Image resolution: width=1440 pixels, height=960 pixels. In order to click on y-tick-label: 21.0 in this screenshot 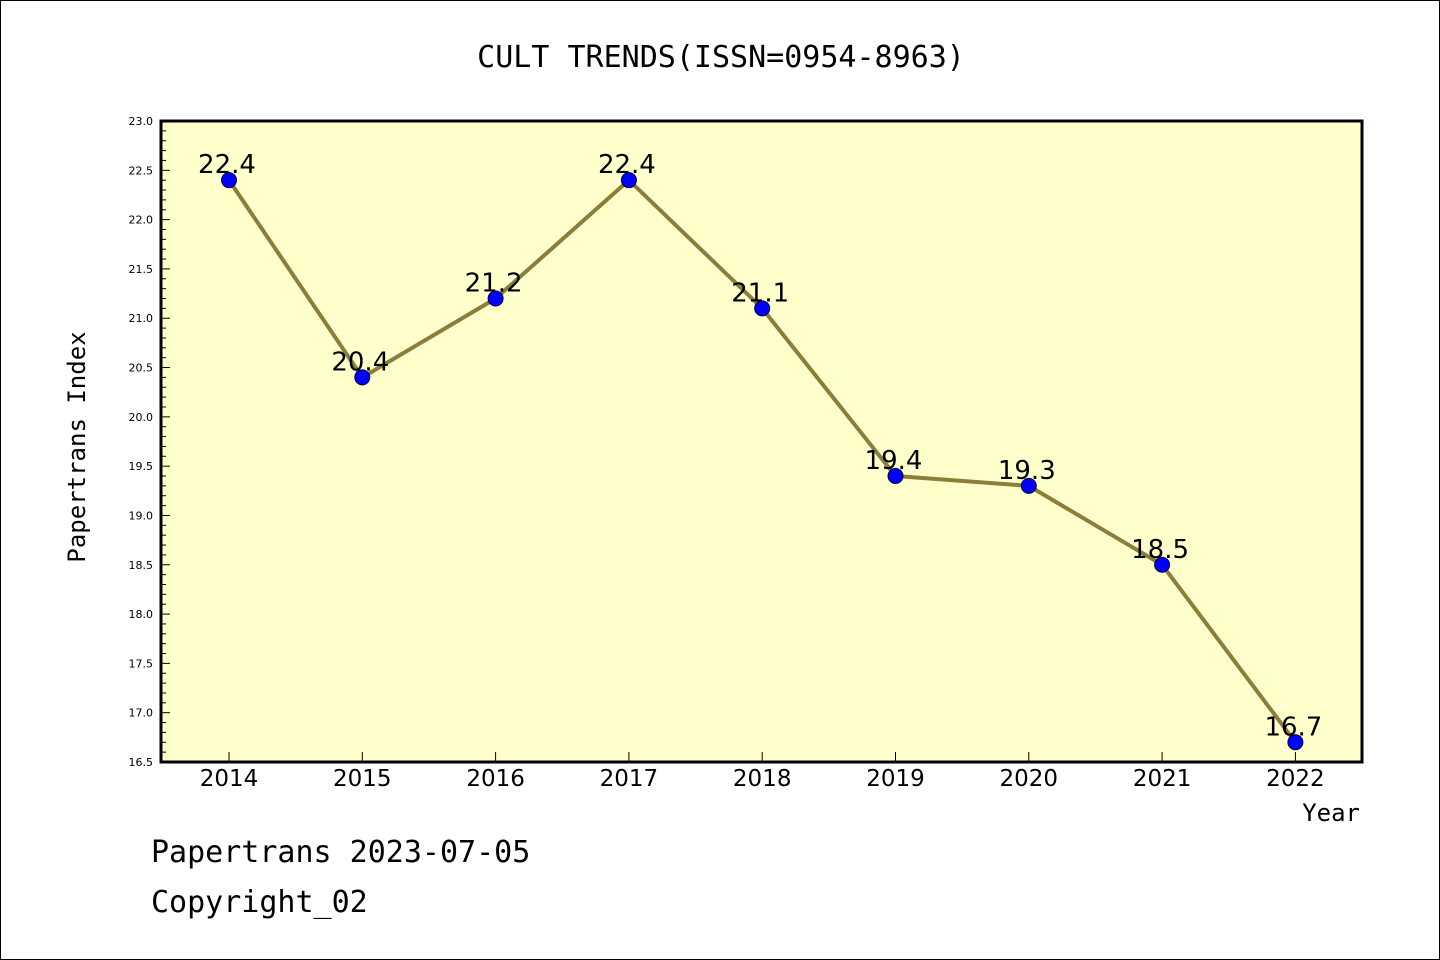, I will do `click(141, 318)`.